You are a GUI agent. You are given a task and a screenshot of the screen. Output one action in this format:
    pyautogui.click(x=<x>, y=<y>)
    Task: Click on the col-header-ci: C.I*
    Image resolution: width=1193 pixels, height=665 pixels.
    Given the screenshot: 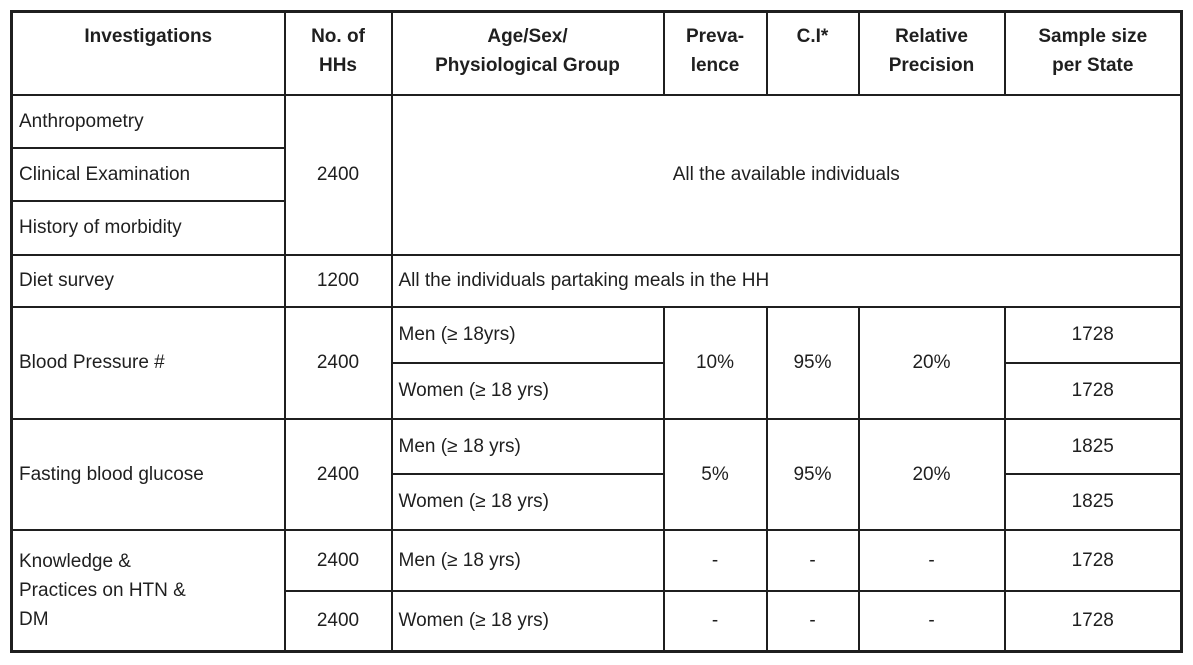 What is the action you would take?
    pyautogui.click(x=812, y=53)
    